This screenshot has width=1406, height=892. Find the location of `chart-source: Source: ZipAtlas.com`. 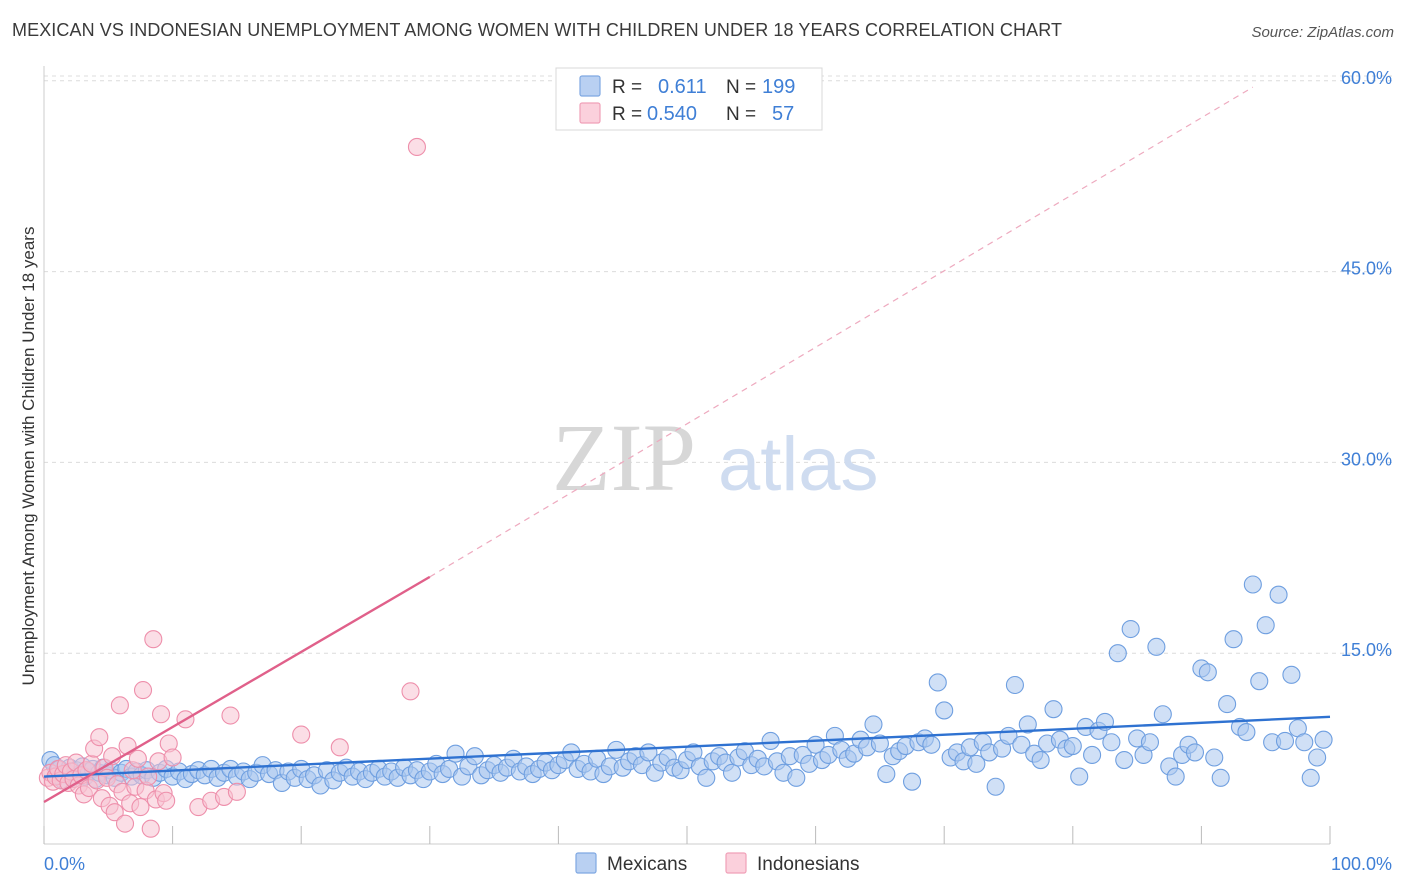

chart-source: Source: ZipAtlas.com is located at coordinates (1322, 32).